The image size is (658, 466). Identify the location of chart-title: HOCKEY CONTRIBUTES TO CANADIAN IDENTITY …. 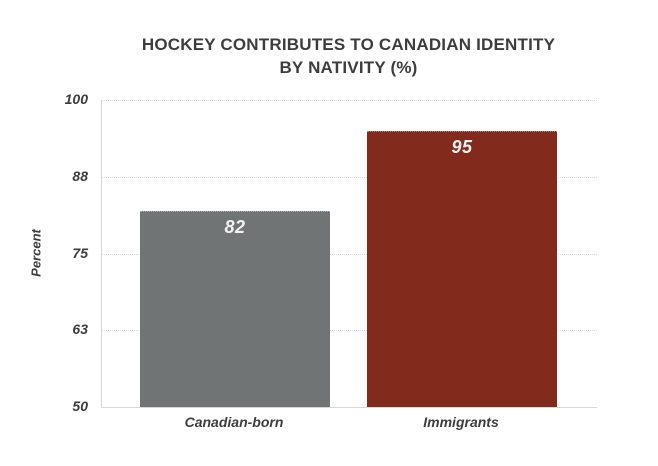
(348, 56).